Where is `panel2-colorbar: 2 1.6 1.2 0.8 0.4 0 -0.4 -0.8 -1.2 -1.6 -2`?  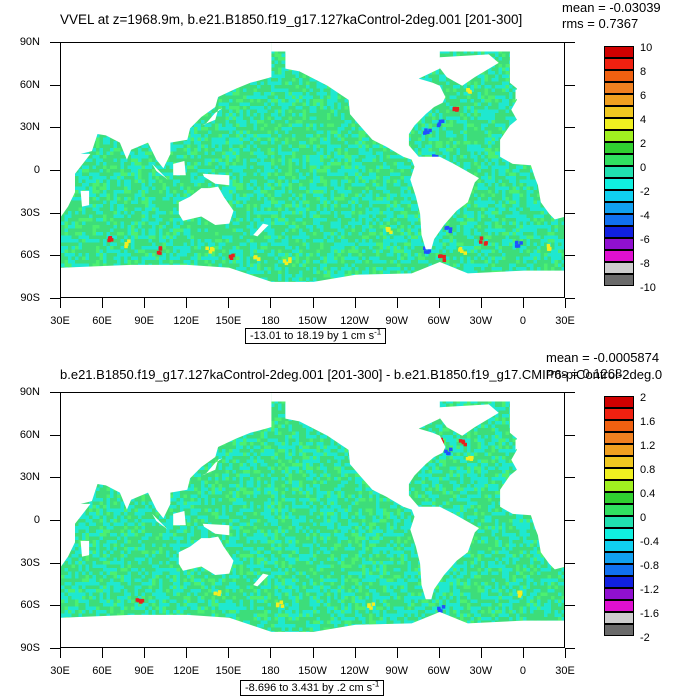
panel2-colorbar: 2 1.6 1.2 0.8 0.4 0 -0.4 -0.8 -1.2 -1.6 -2 is located at coordinates (631, 518).